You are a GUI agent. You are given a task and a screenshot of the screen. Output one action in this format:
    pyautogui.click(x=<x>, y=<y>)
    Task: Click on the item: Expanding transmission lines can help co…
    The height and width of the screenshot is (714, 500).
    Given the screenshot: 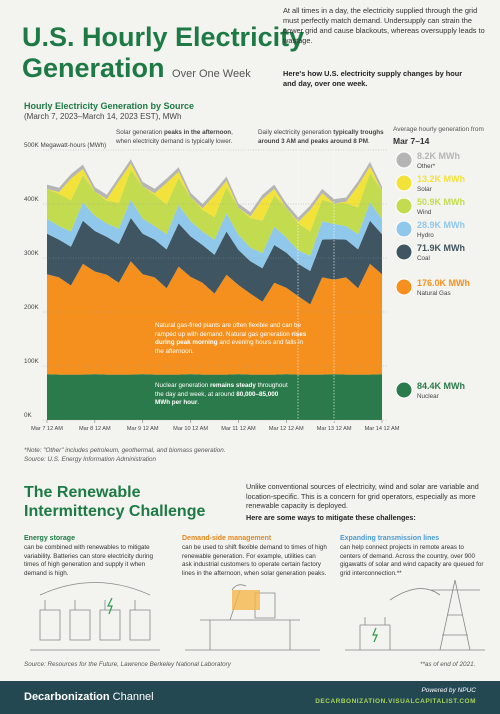 What is the action you would take?
    pyautogui.click(x=412, y=556)
    